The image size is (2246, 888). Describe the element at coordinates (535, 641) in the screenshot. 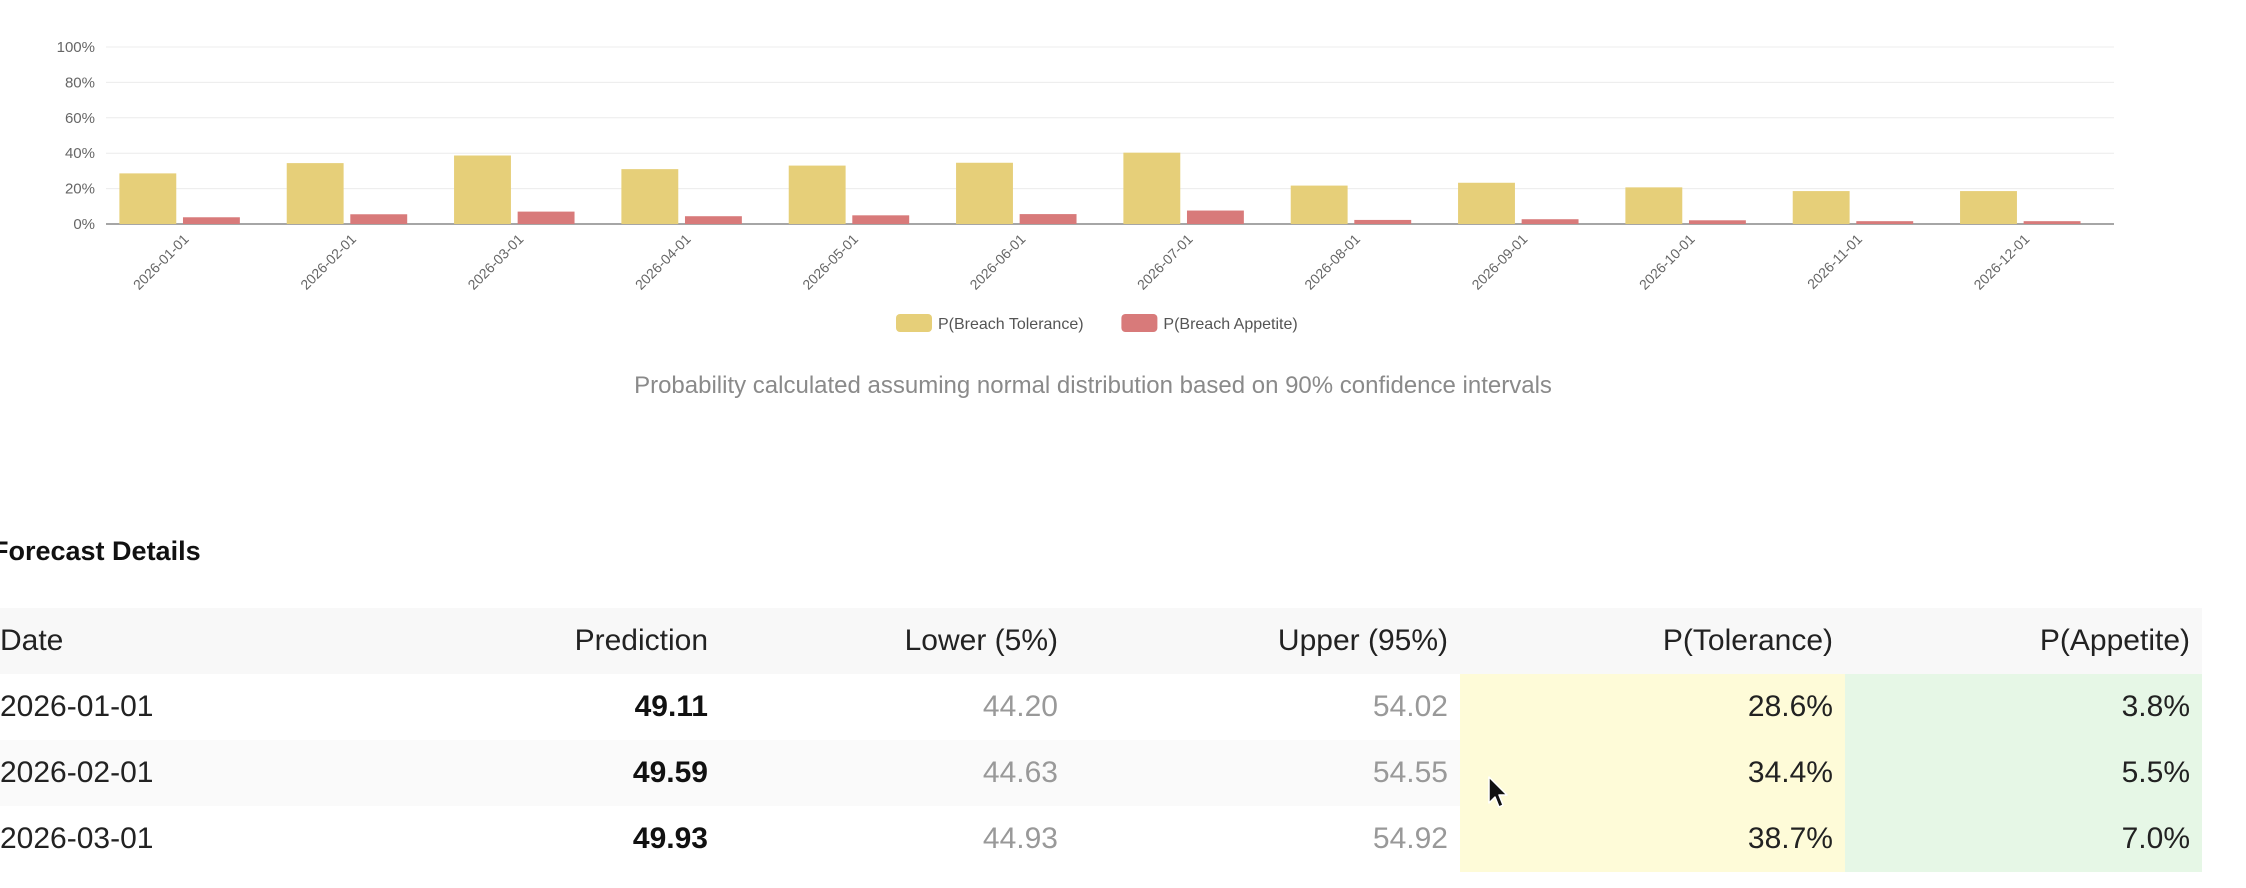

I see `col-header-prediction: Prediction` at that location.